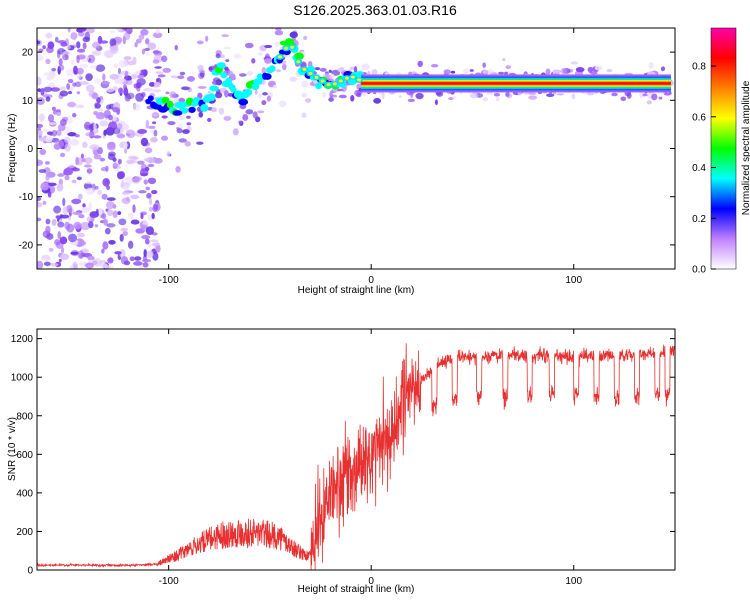 The image size is (750, 600). What do you see at coordinates (723, 148) in the screenshot?
I see `colorbar-gradient` at bounding box center [723, 148].